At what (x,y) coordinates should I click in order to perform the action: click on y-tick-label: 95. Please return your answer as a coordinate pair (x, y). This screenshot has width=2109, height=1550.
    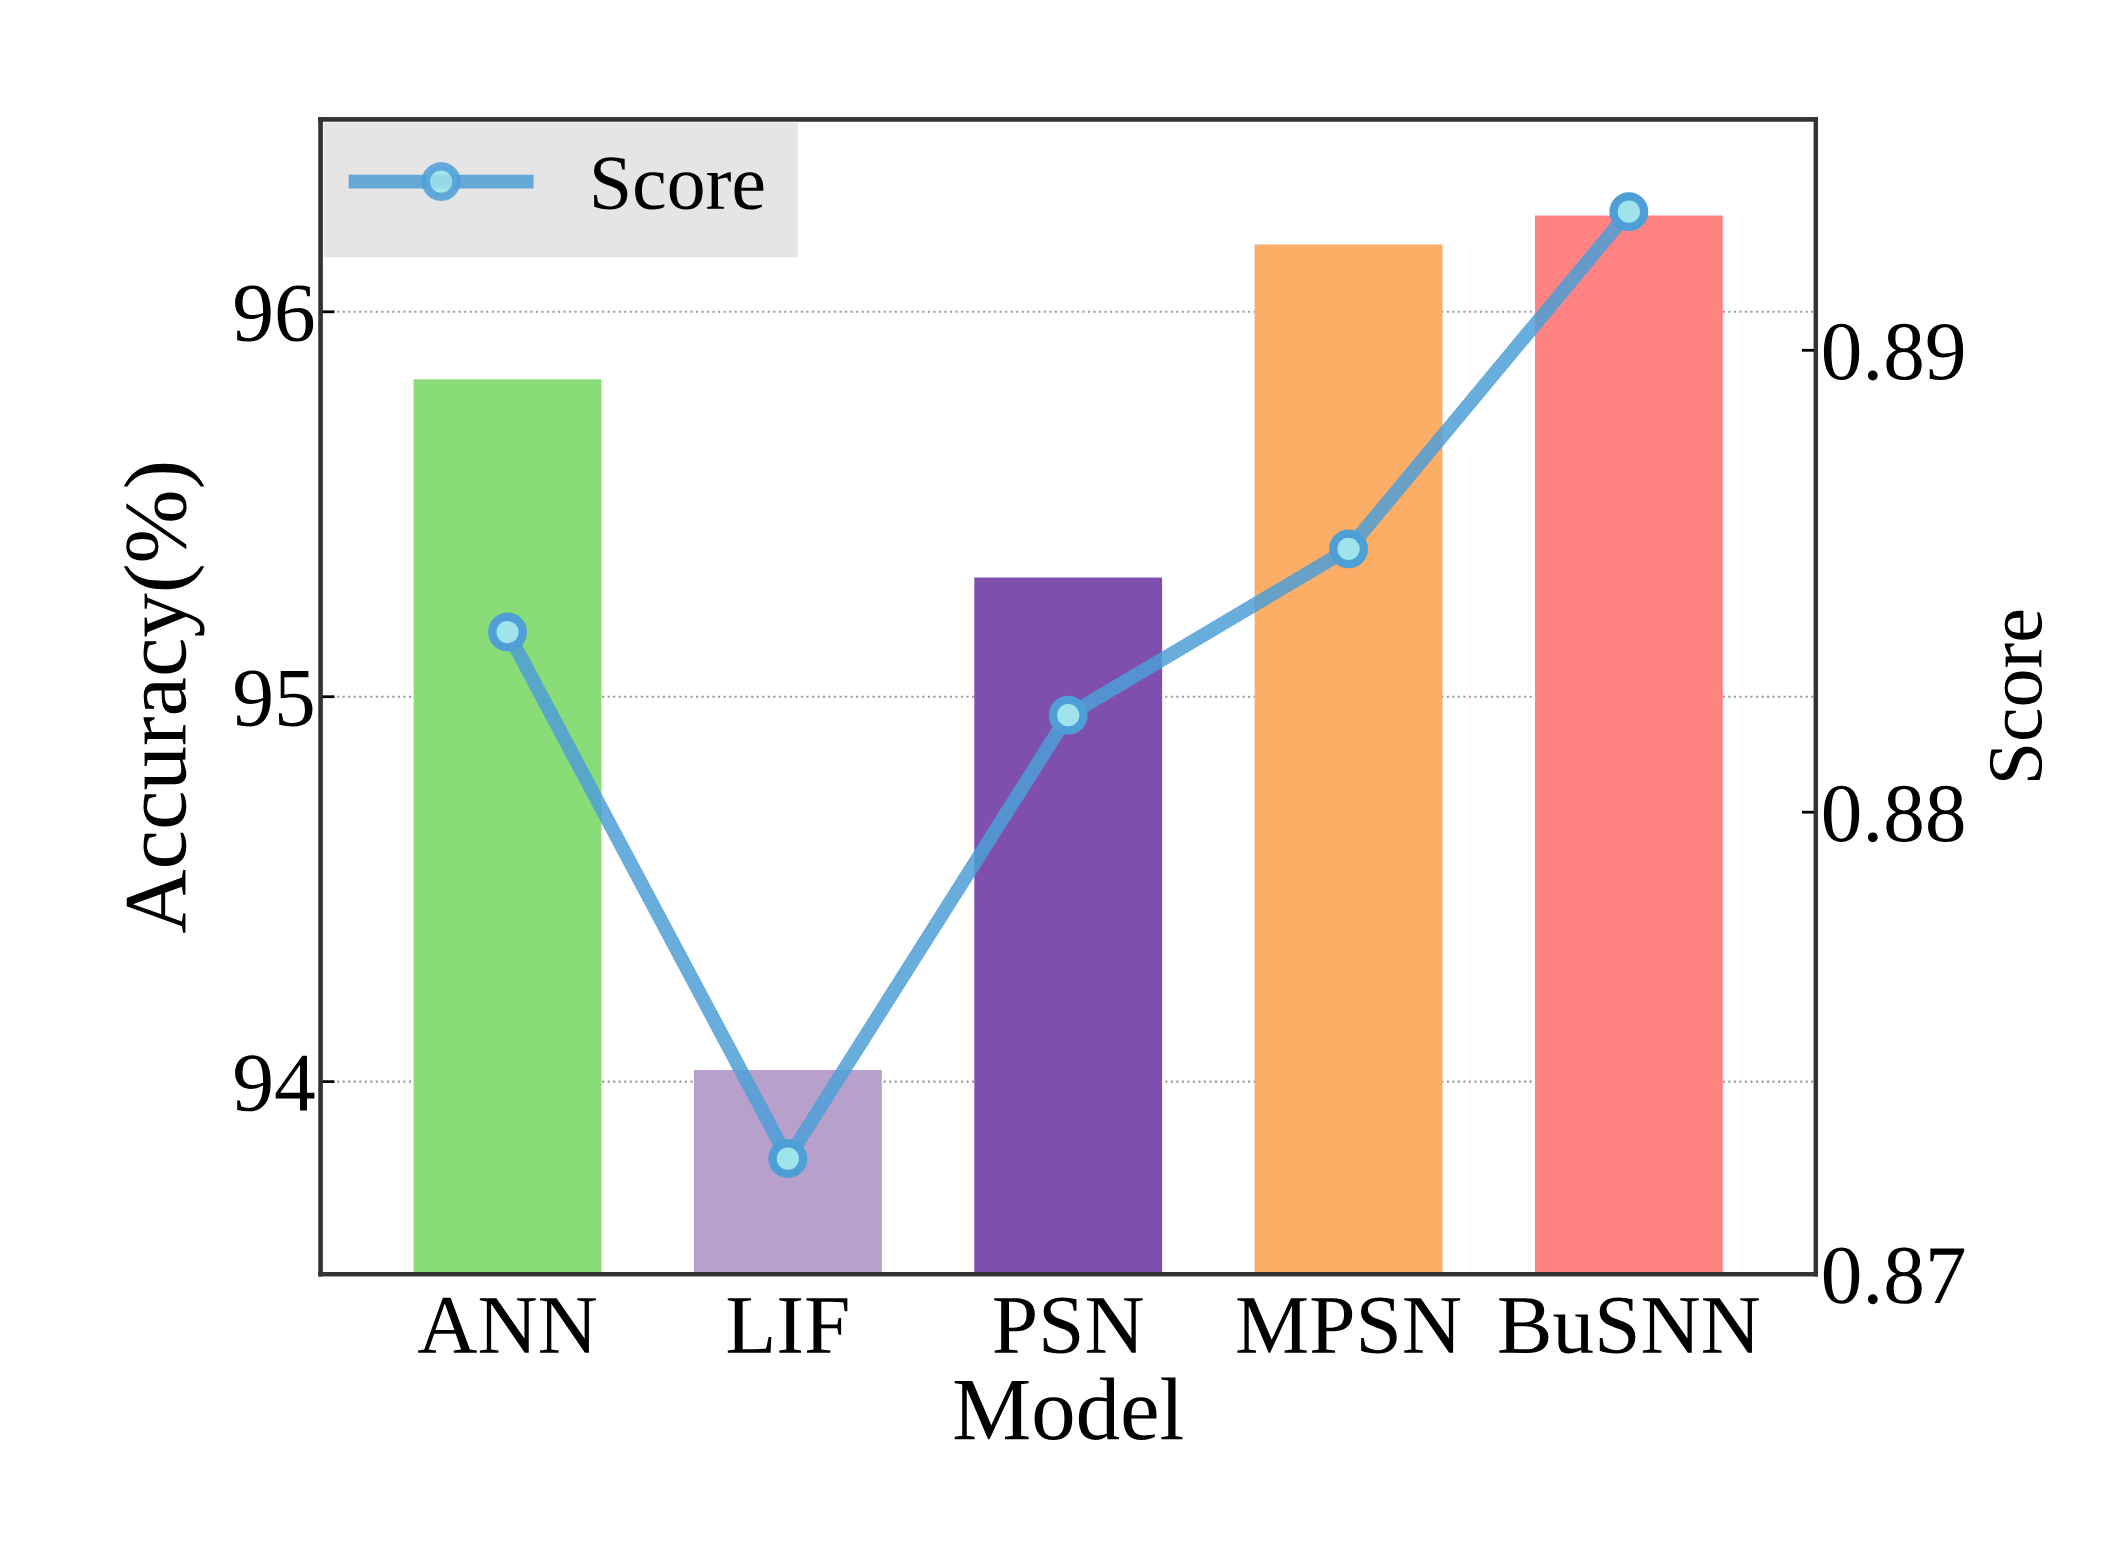
    Looking at the image, I should click on (274, 698).